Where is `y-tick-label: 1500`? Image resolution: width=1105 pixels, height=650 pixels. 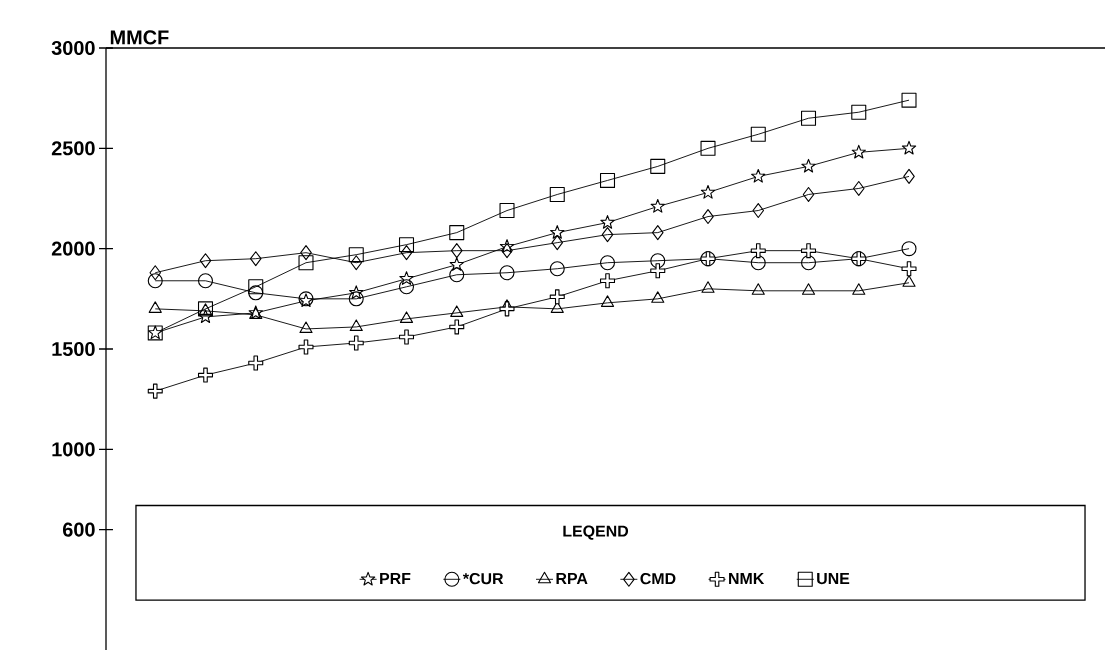 y-tick-label: 1500 is located at coordinates (73, 349).